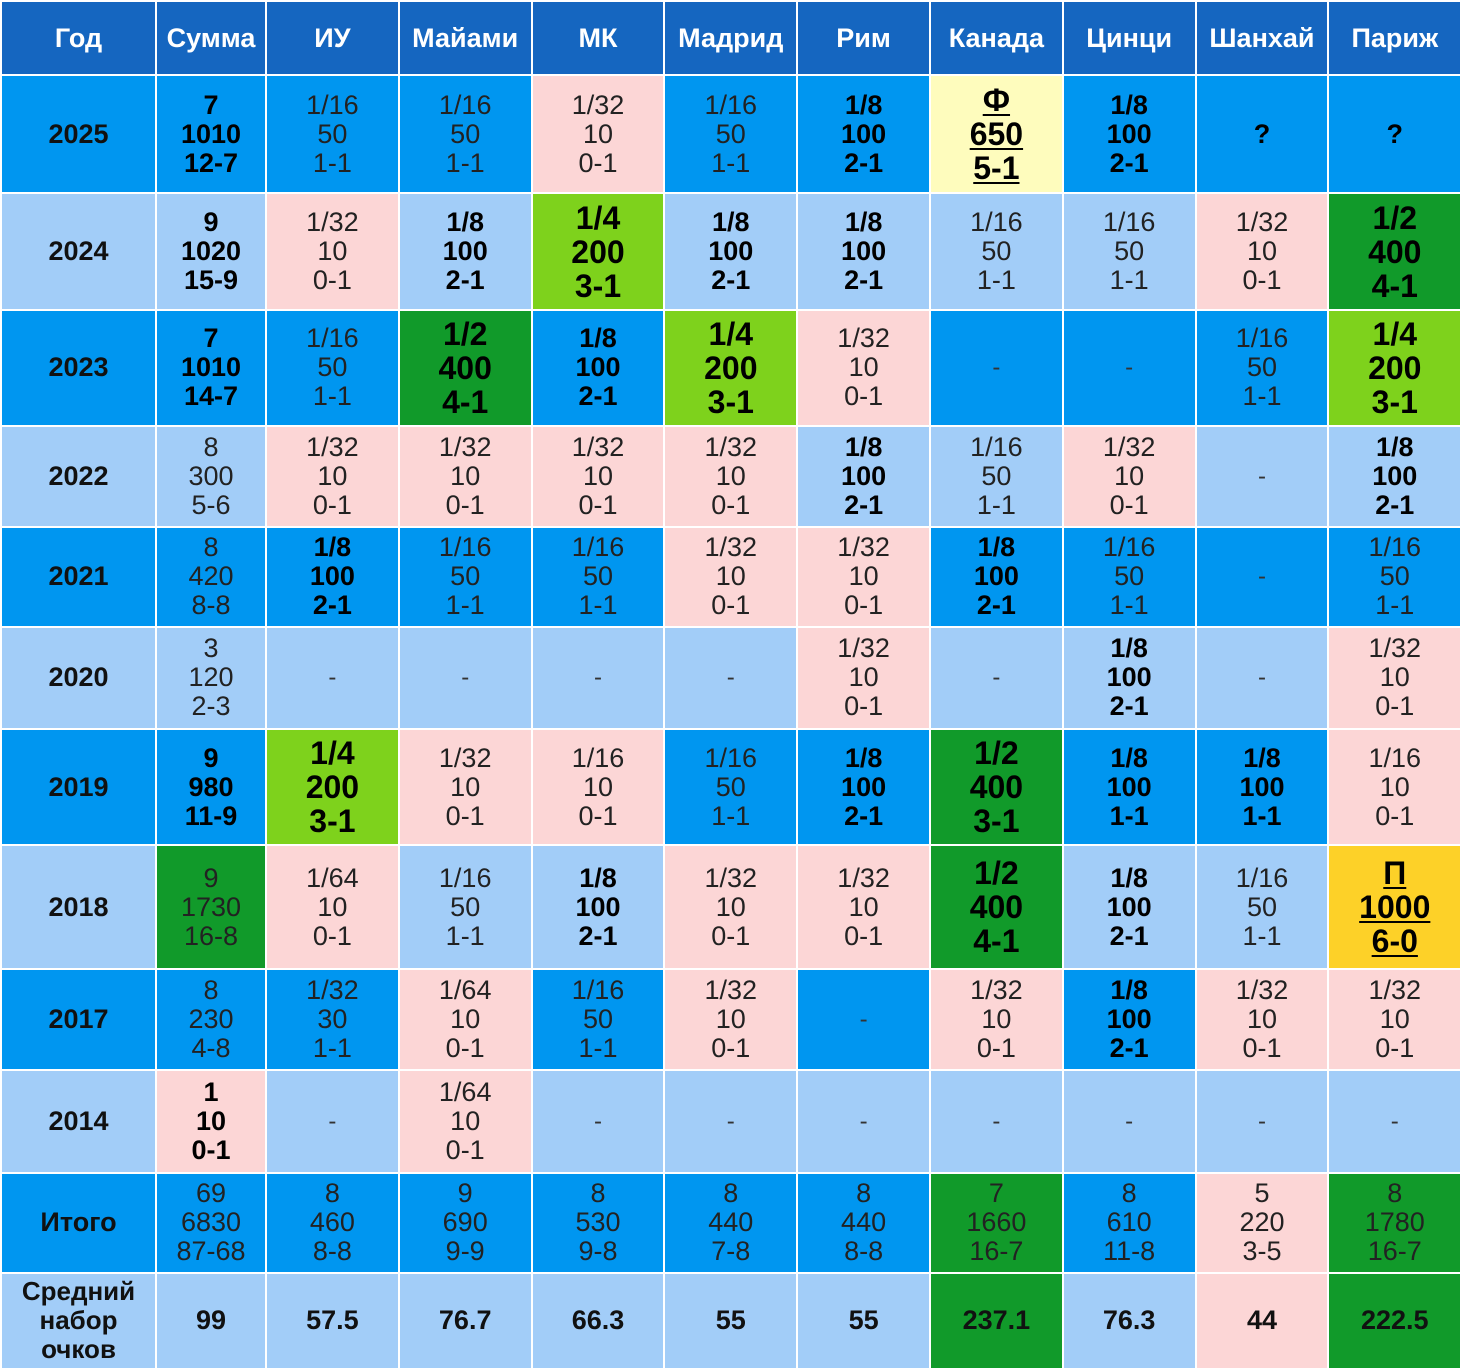 This screenshot has height=1370, width=1460. I want to click on cell-line: Ф, so click(996, 100).